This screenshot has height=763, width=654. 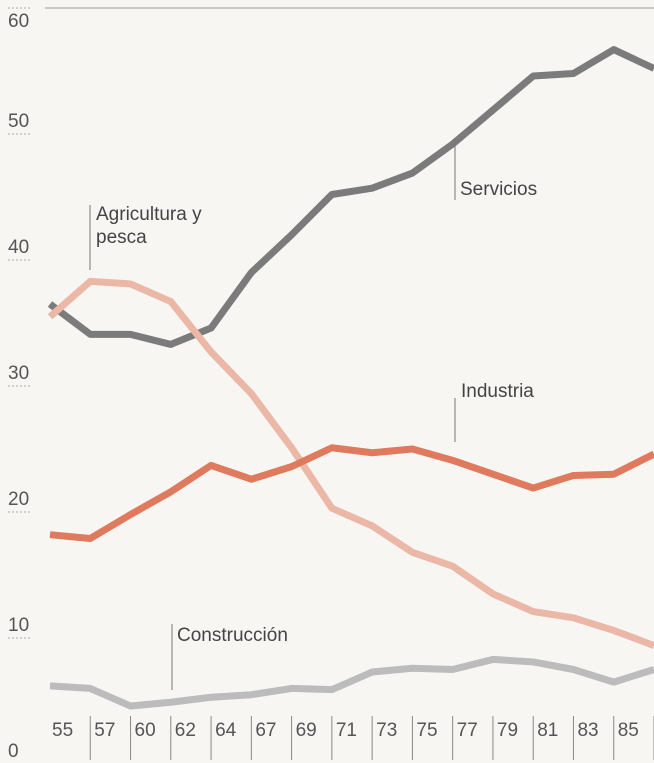 I want to click on y-tick-label: 30, so click(x=18, y=373).